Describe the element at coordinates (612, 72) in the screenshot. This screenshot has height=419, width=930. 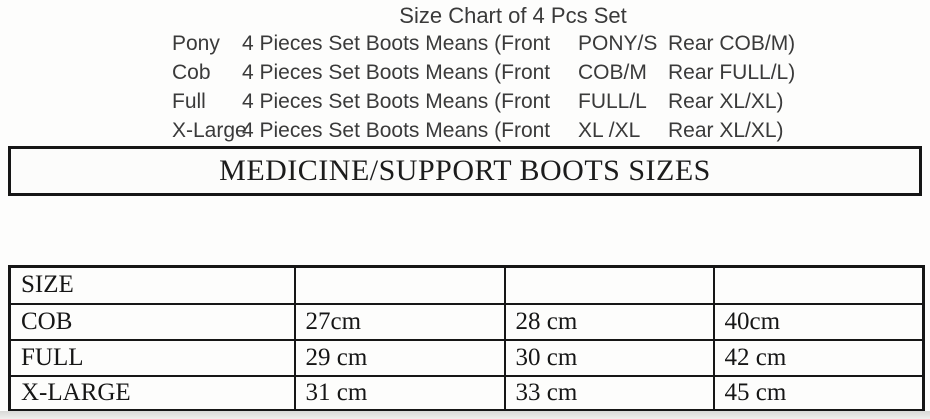
I see `set-front-size: COB/M` at that location.